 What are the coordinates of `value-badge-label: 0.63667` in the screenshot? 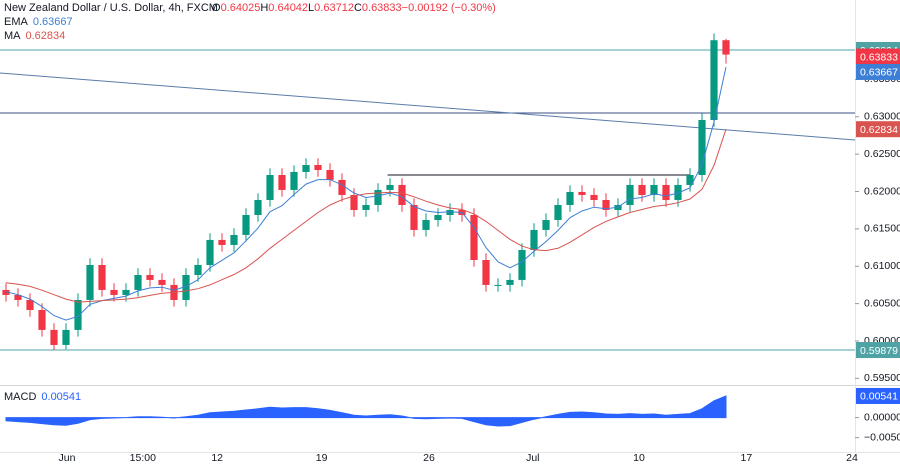 It's located at (879, 73).